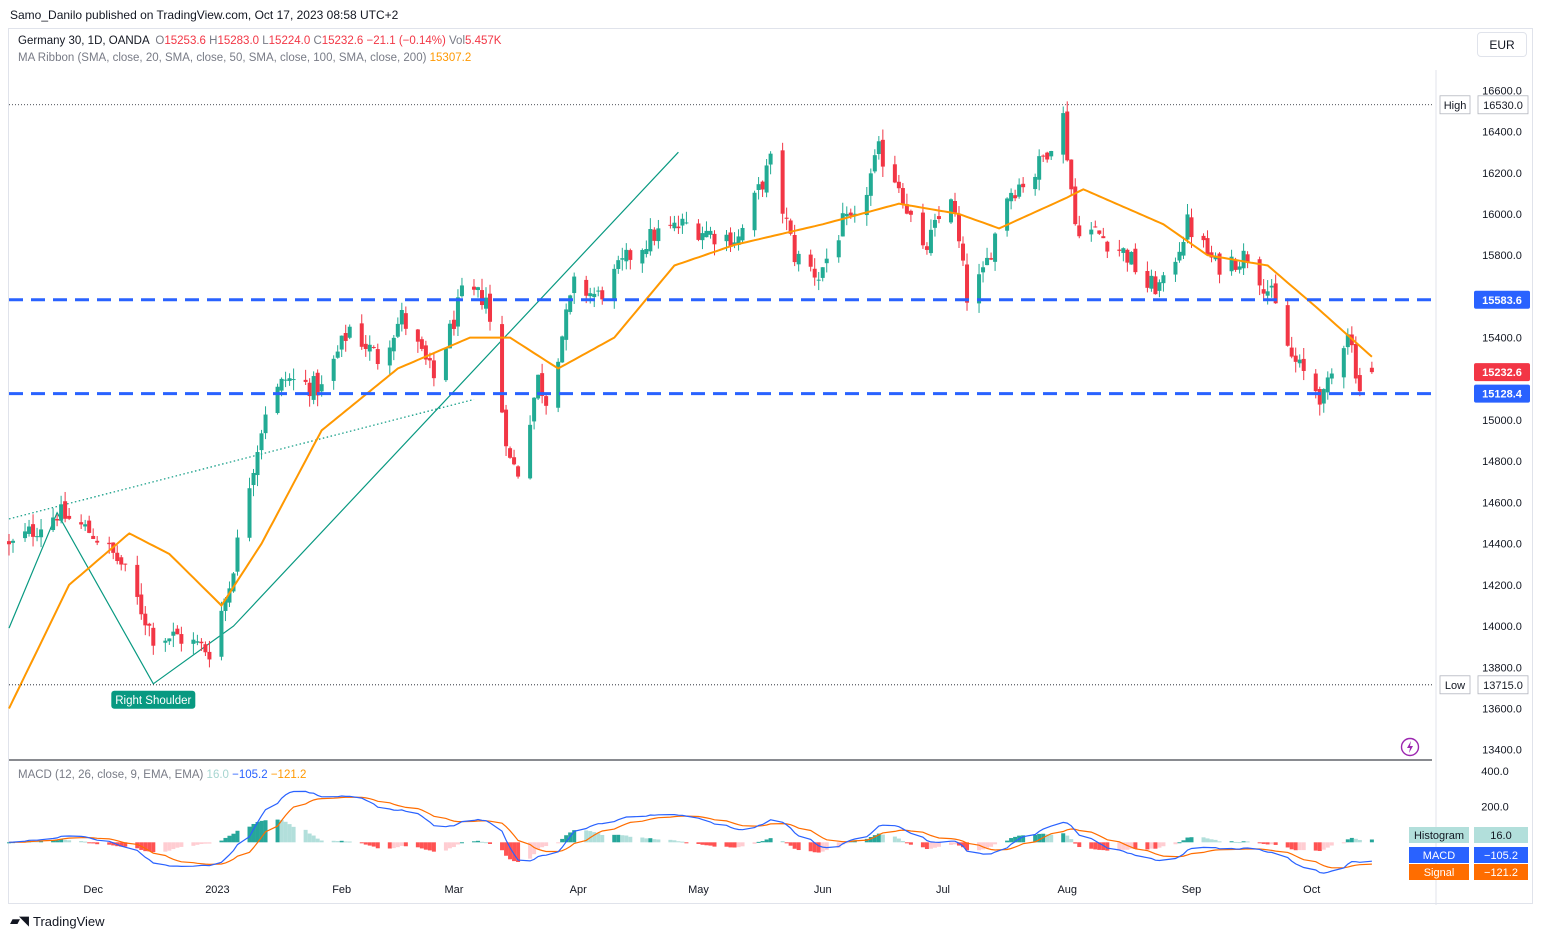 This screenshot has width=1543, height=939. Describe the element at coordinates (185, 41) in the screenshot. I see `open-value: 15253.6` at that location.